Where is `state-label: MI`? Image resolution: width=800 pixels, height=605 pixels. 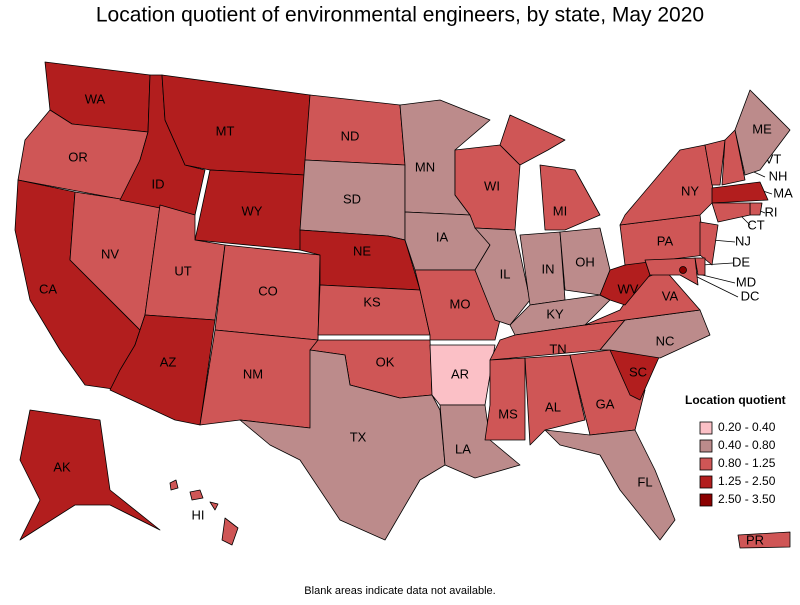
state-label: MI is located at coordinates (560, 210).